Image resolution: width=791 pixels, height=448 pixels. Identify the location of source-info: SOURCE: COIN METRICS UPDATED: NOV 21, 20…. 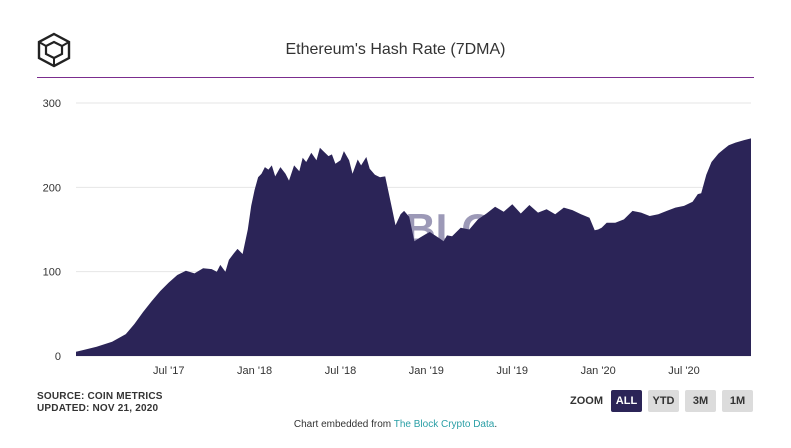
(100, 403).